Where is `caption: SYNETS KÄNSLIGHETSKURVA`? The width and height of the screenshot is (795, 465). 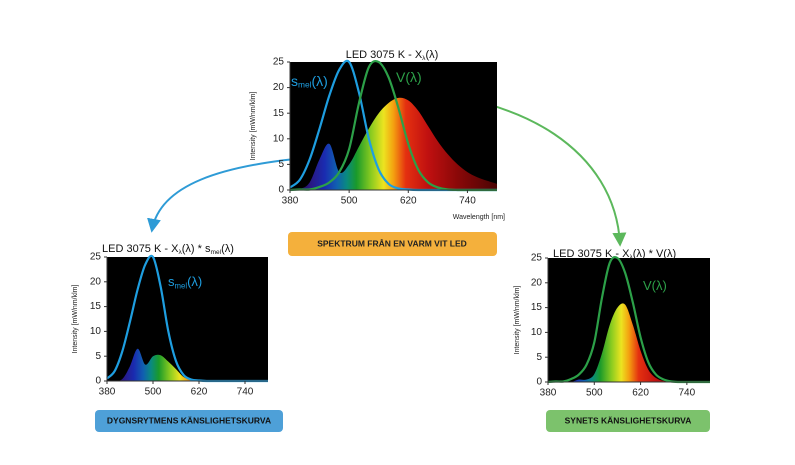 caption: SYNETS KÄNSLIGHETSKURVA is located at coordinates (628, 420).